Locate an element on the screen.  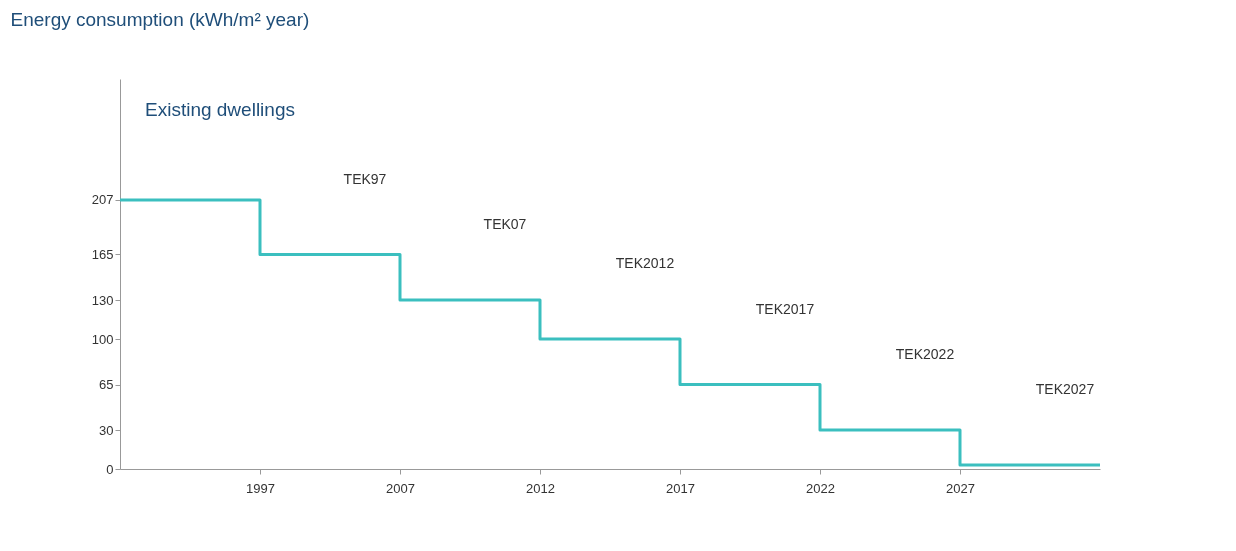
y-tick-label: 0 is located at coordinates (110, 469).